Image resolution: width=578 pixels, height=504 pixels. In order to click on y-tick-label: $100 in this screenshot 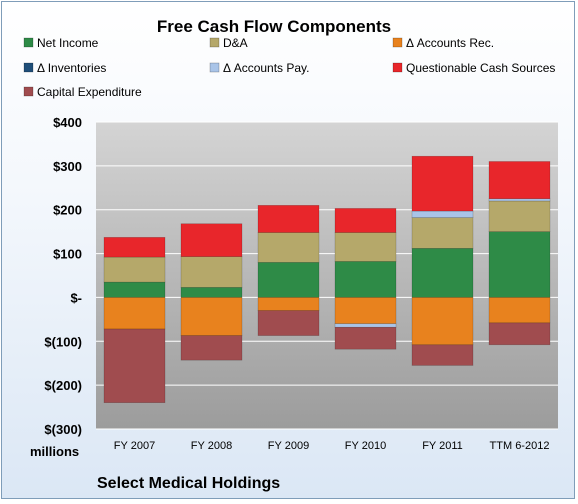, I will do `click(67, 254)`.